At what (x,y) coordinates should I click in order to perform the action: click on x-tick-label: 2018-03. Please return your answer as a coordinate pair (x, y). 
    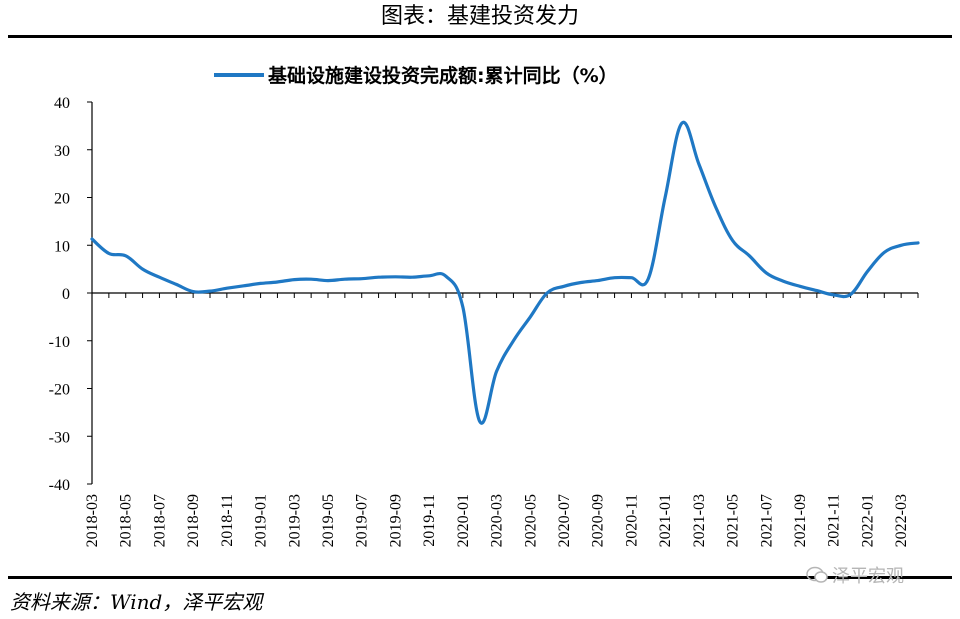
    Looking at the image, I should click on (92, 520).